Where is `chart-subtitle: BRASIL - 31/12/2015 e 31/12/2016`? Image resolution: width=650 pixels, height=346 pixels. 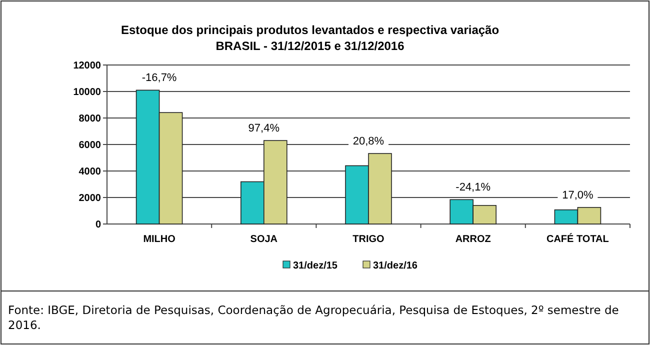
chart-subtitle: BRASIL - 31/12/2015 e 31/12/2016 is located at coordinates (310, 46).